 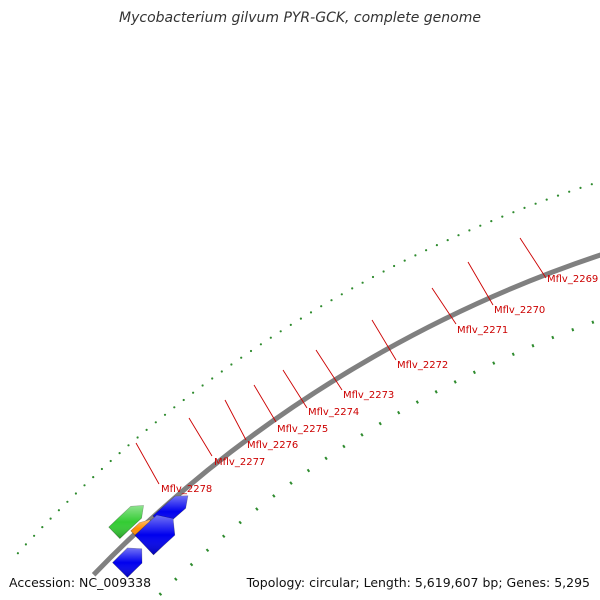 I want to click on gene-features, so click(x=148, y=536).